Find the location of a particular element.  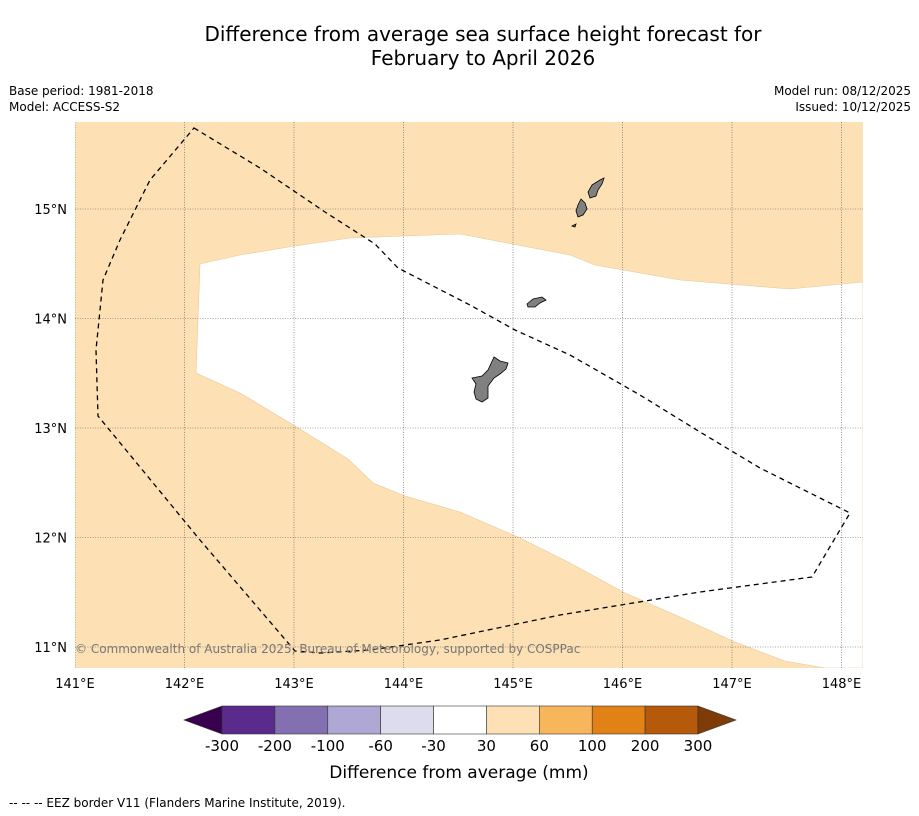

latitude-label: 13°N is located at coordinates (50, 429).